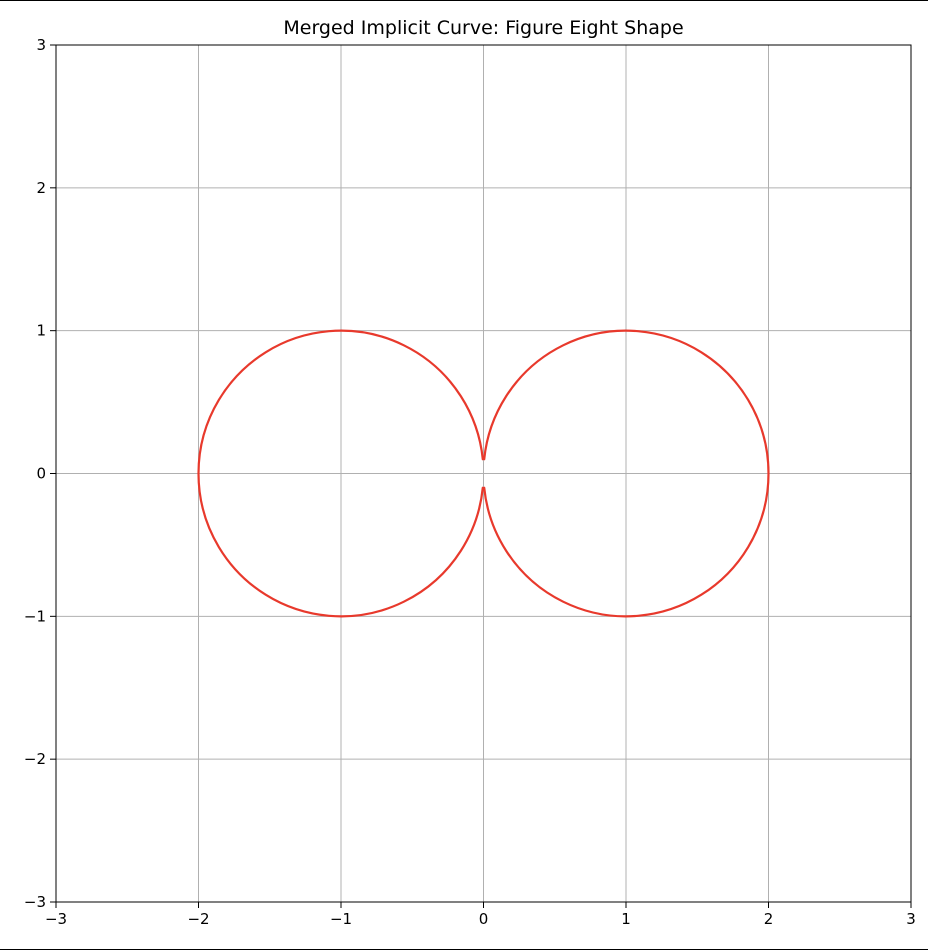  What do you see at coordinates (198, 919) in the screenshot?
I see `x-tick-label-1: −2` at bounding box center [198, 919].